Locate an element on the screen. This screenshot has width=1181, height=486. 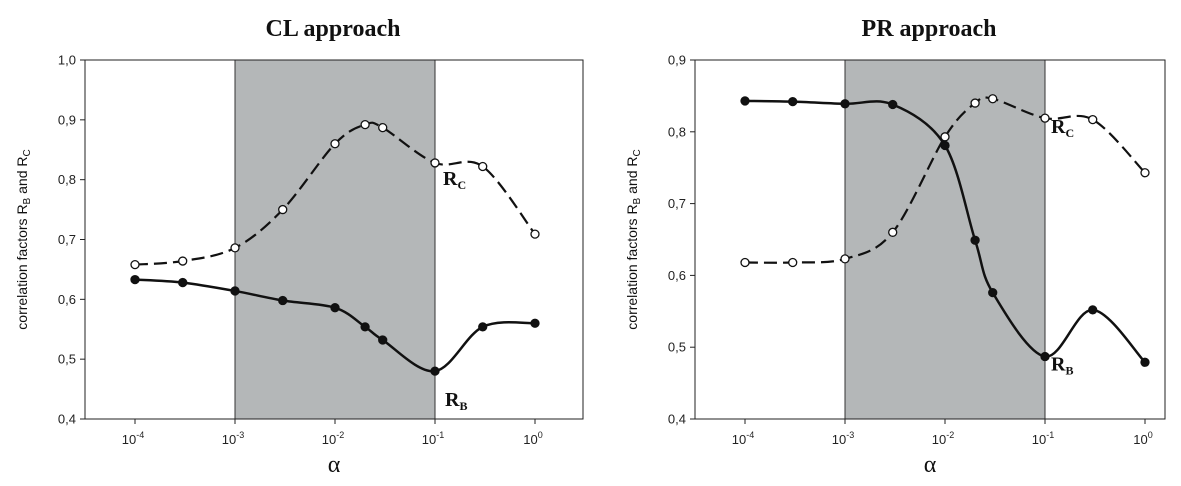
y-tick-label: 1,0 is located at coordinates (67, 60).